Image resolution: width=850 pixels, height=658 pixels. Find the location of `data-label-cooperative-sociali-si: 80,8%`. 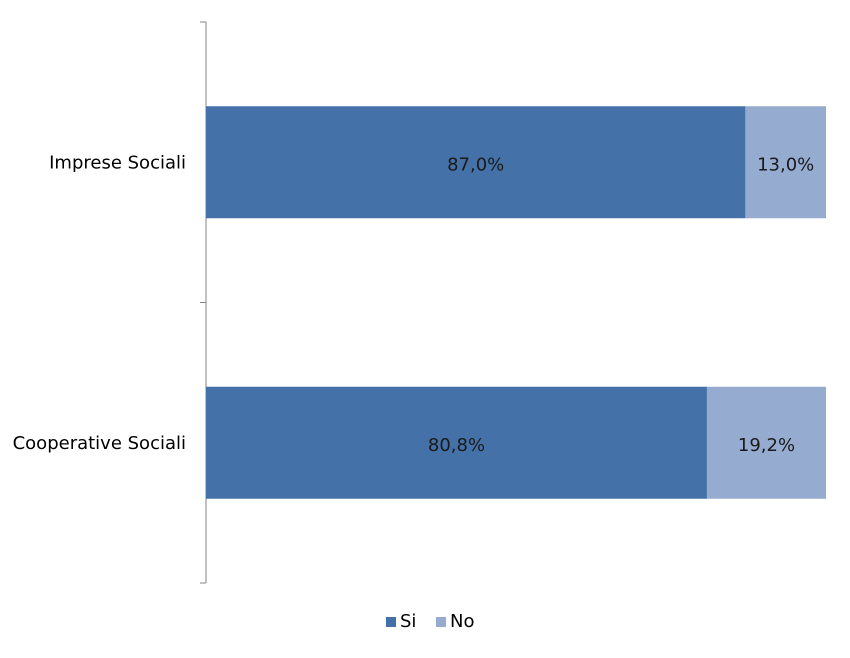

data-label-cooperative-sociali-si: 80,8% is located at coordinates (456, 445).